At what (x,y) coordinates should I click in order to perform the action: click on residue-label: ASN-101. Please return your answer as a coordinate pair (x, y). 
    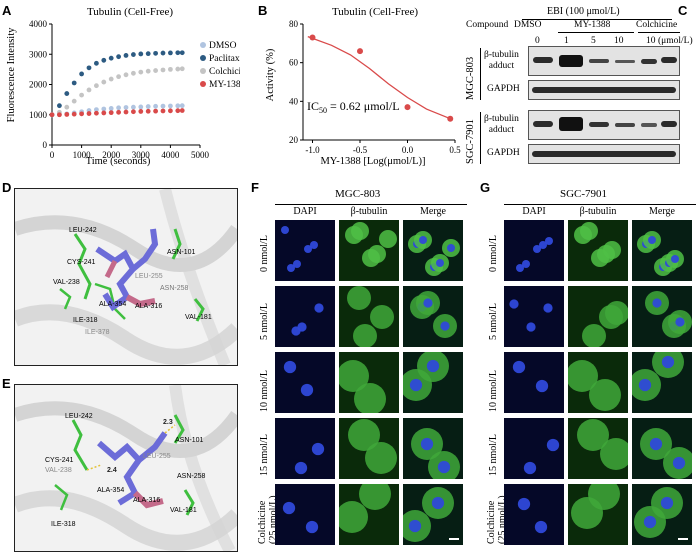
    Looking at the image, I should click on (189, 440).